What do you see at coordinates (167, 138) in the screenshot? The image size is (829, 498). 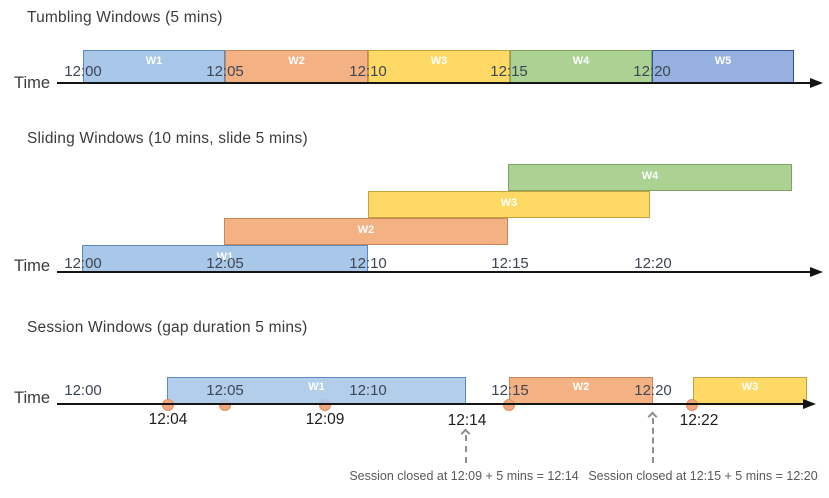 I see `section-title: Sliding Windows (10 mins, slide 5 mins)` at bounding box center [167, 138].